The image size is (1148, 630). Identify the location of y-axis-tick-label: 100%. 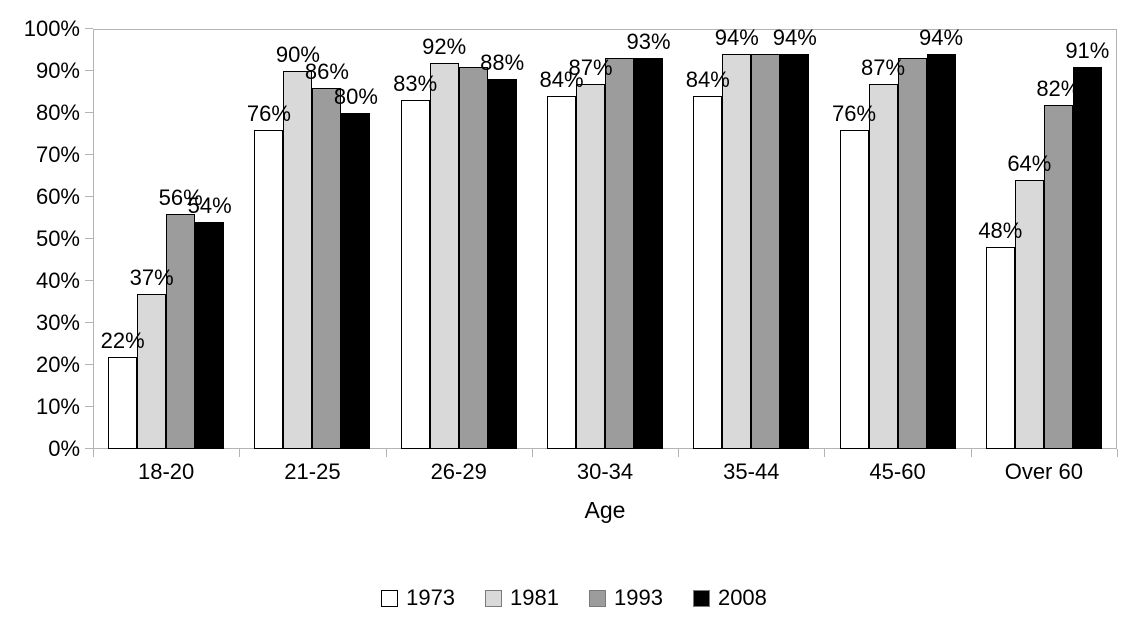
(51, 28).